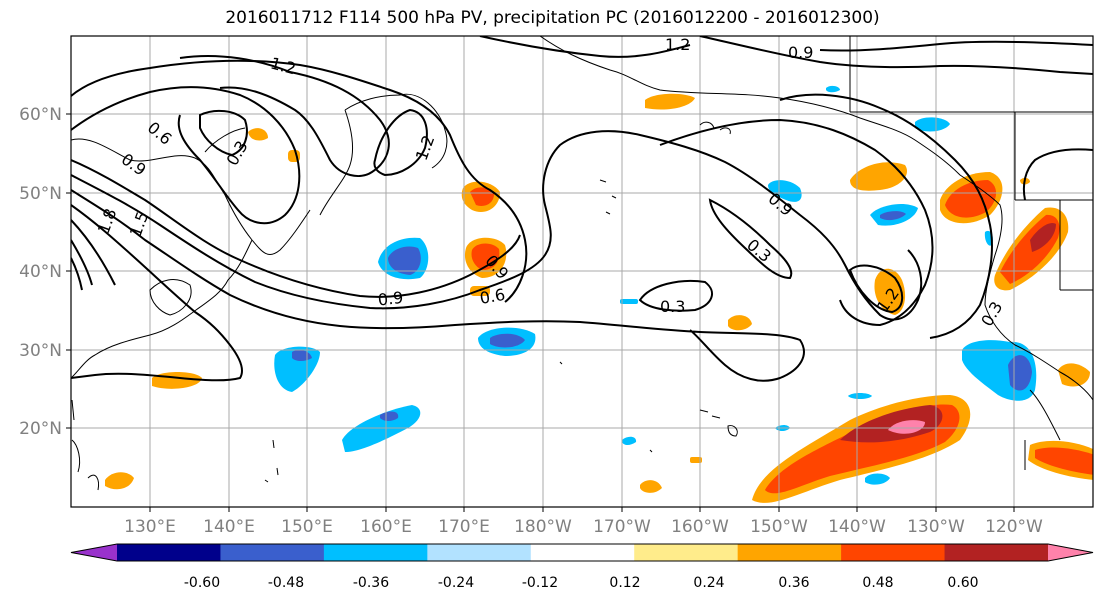 The height and width of the screenshot is (601, 1105). I want to click on lon-label: 150°E, so click(307, 527).